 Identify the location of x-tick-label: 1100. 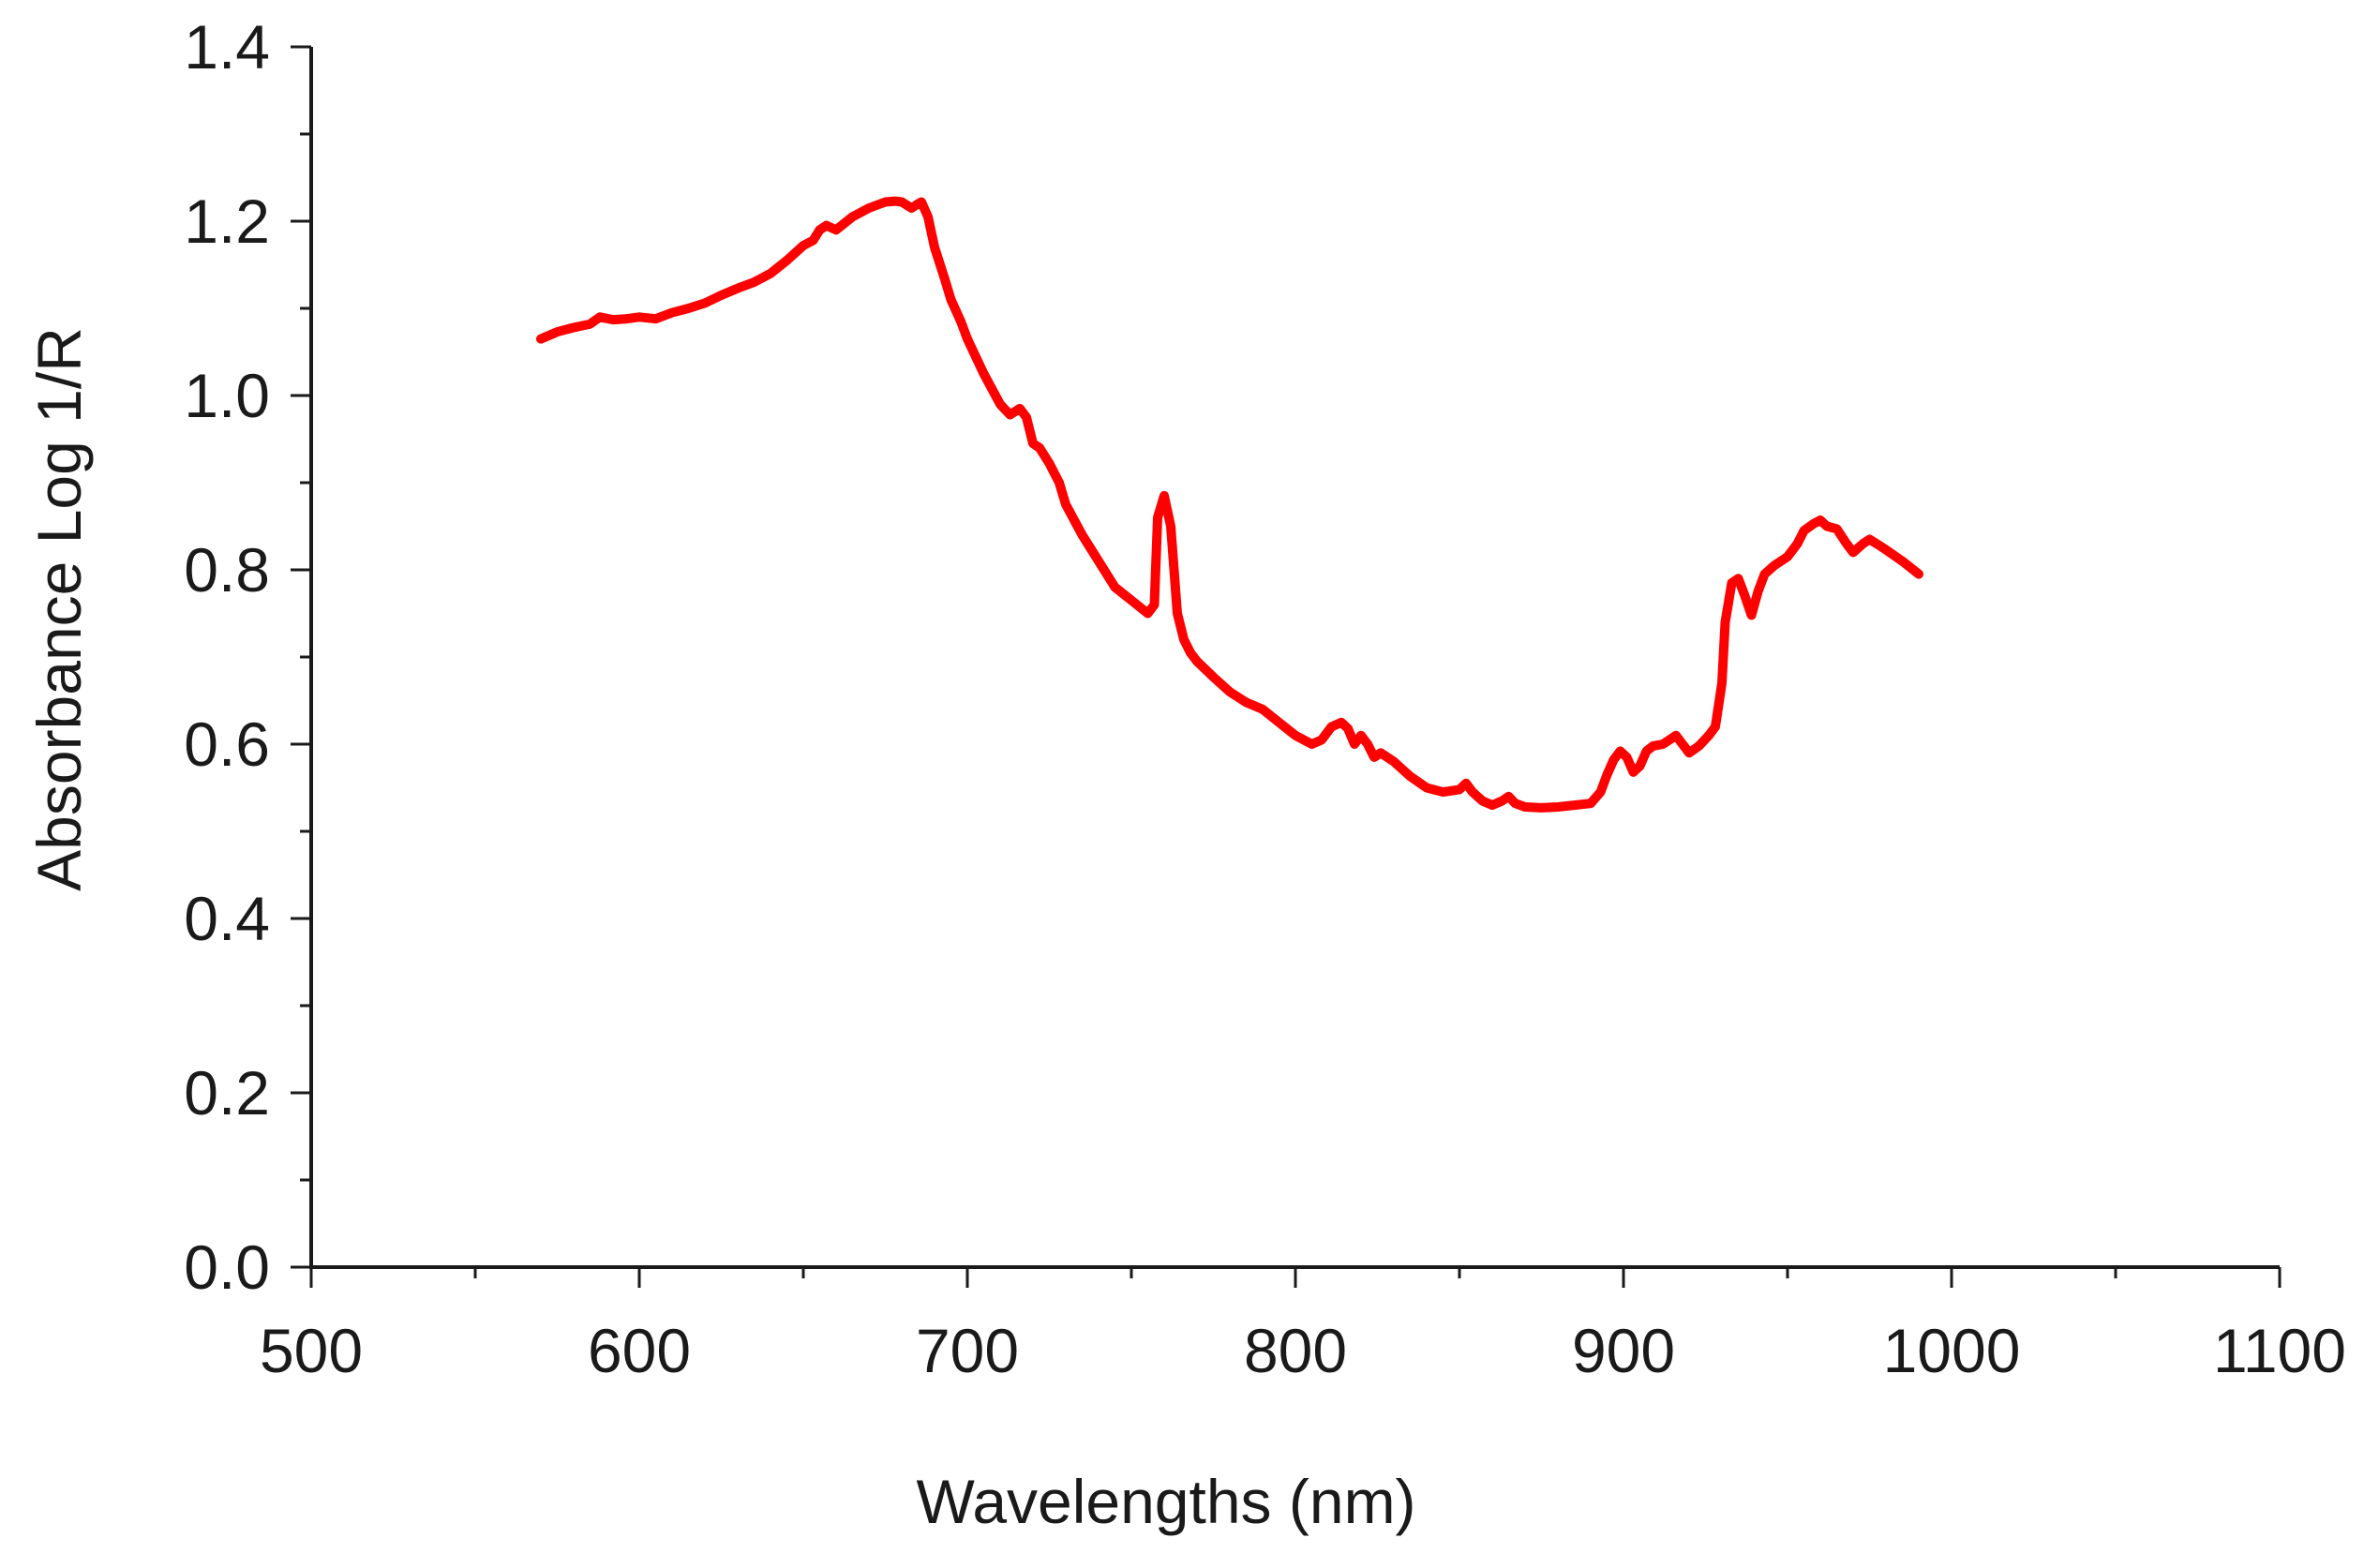
(2279, 1350).